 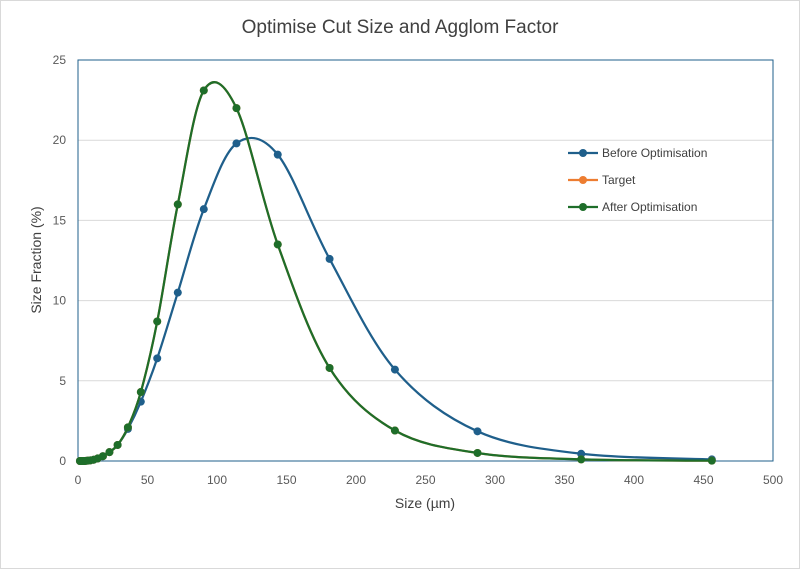 I want to click on x-tick-label: 200, so click(x=356, y=480).